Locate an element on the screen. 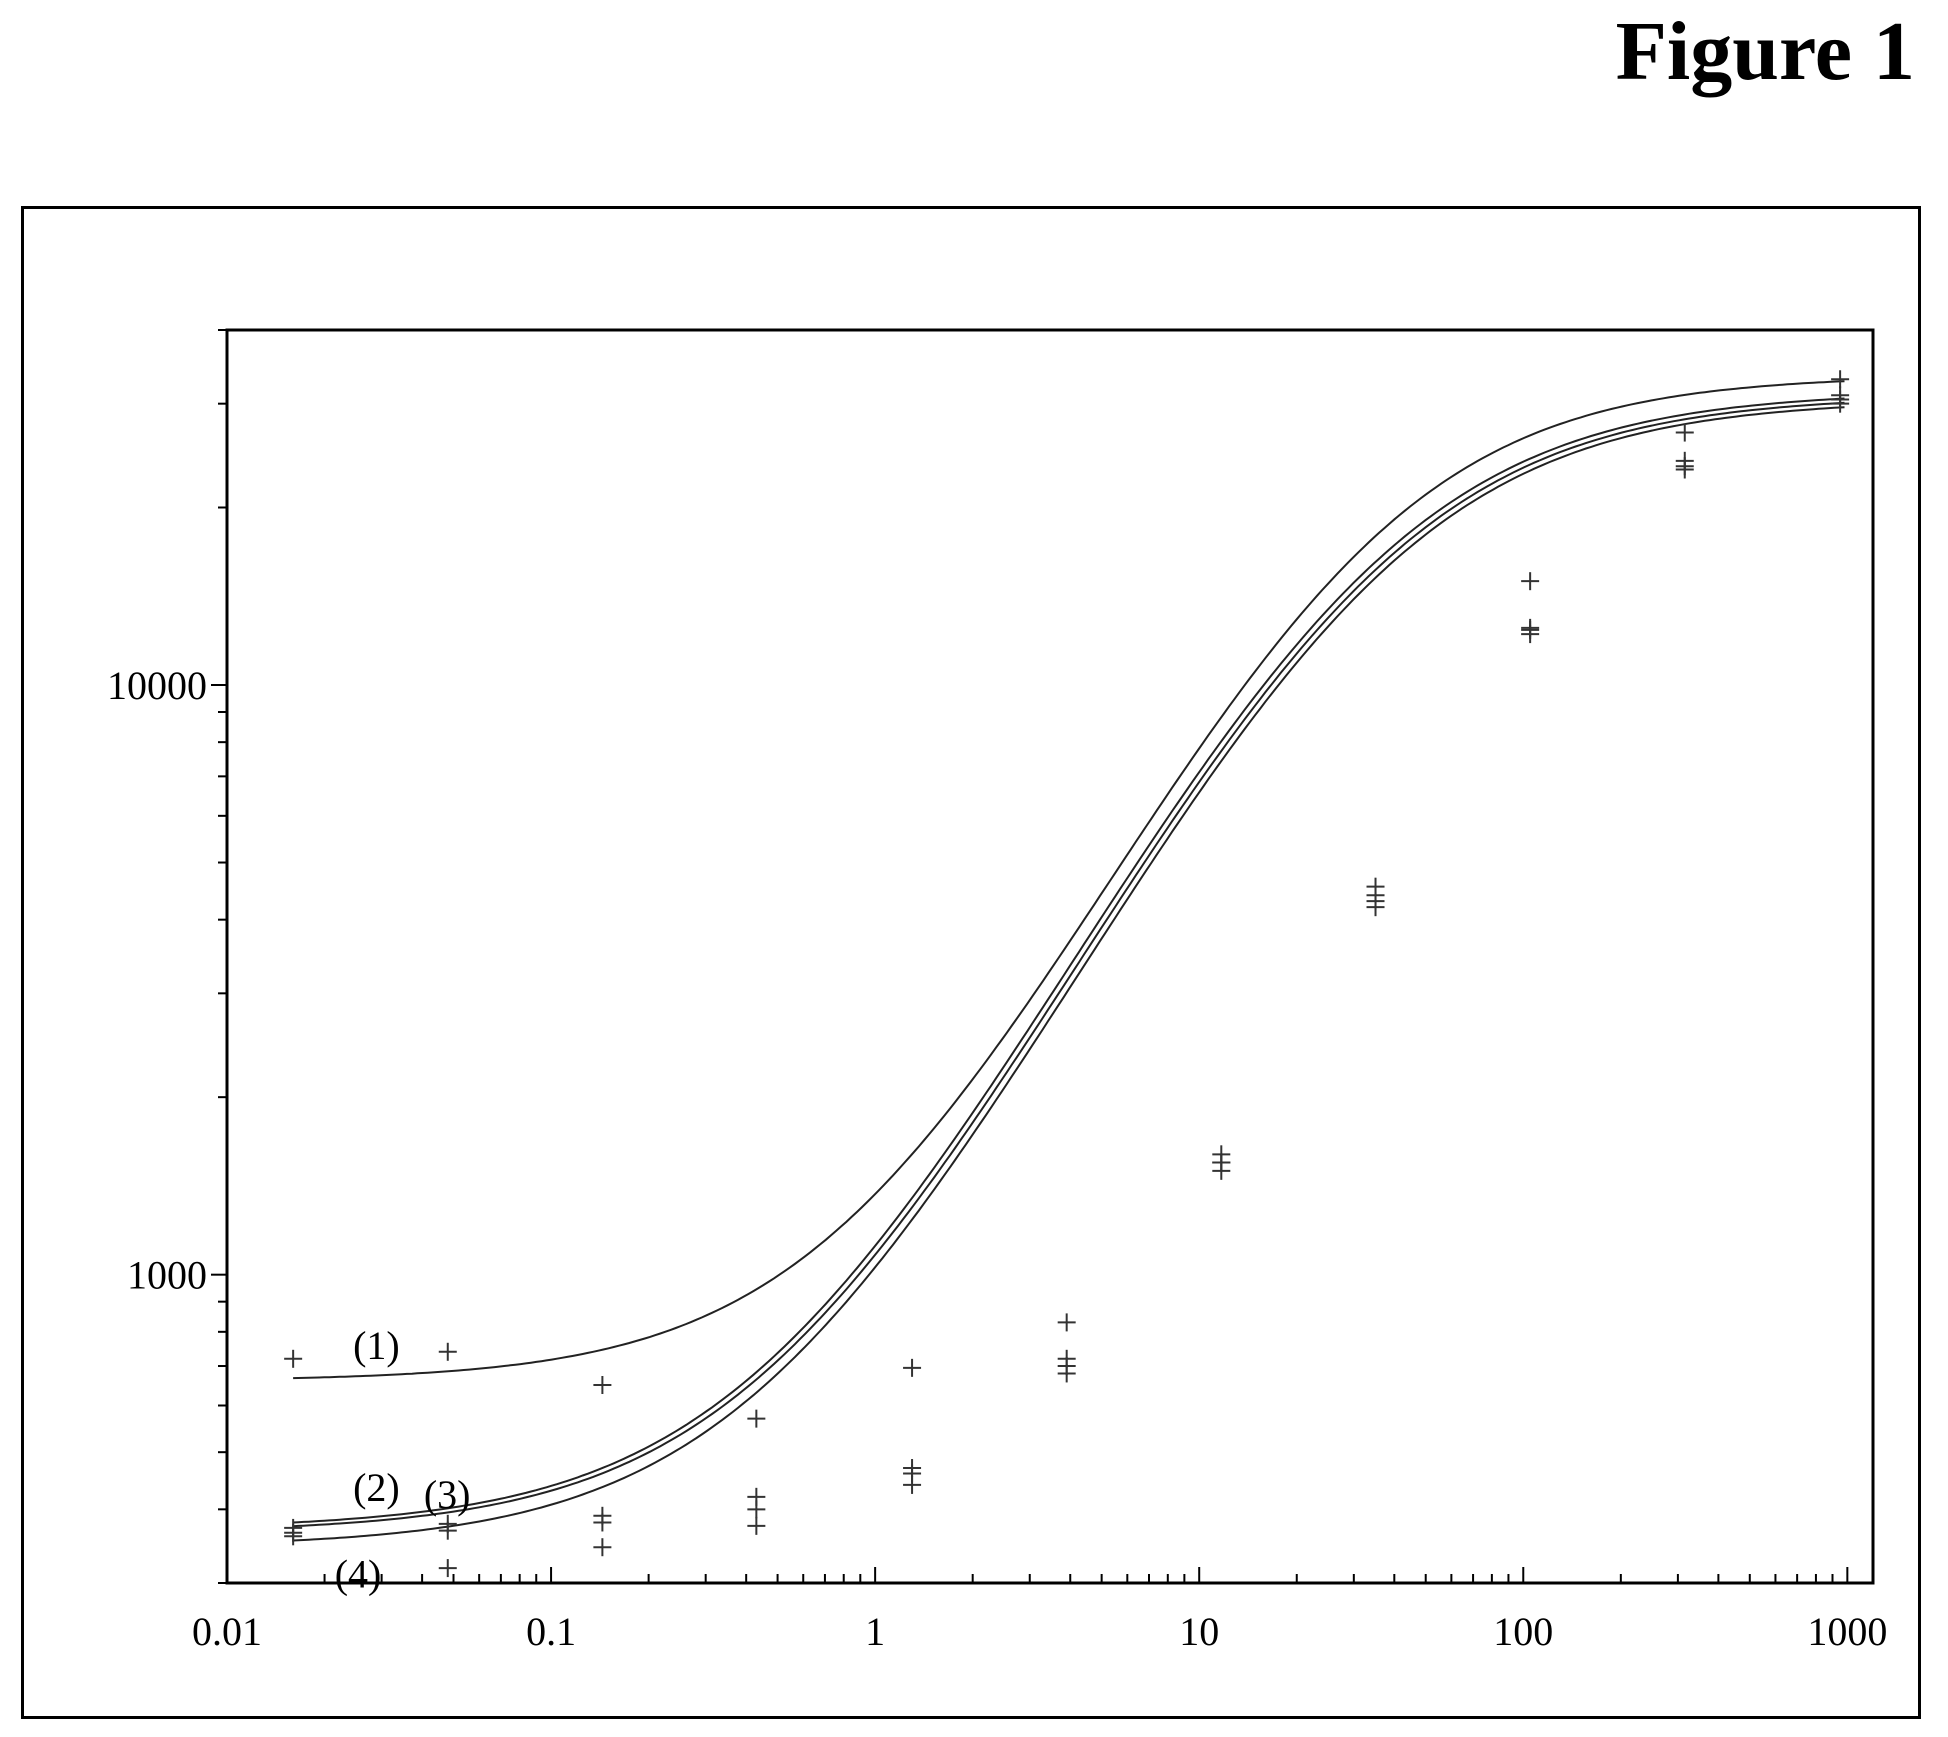 The width and height of the screenshot is (1948, 1737). x-tick-label: 10 is located at coordinates (1199, 1631).